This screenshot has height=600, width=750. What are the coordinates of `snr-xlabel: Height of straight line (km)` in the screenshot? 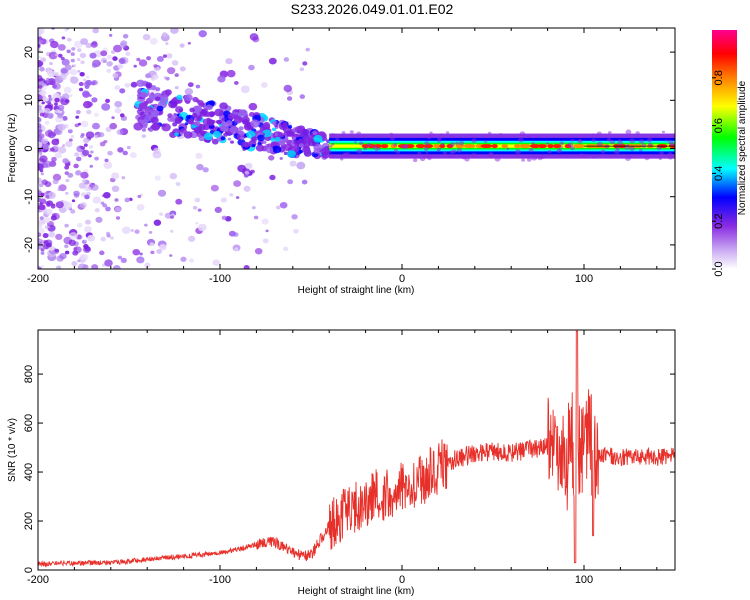 It's located at (356, 591).